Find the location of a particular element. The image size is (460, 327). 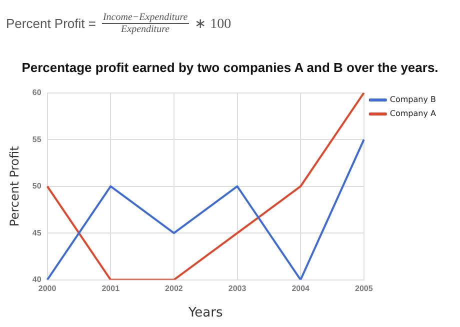

y-tick-label: 40 is located at coordinates (37, 279).